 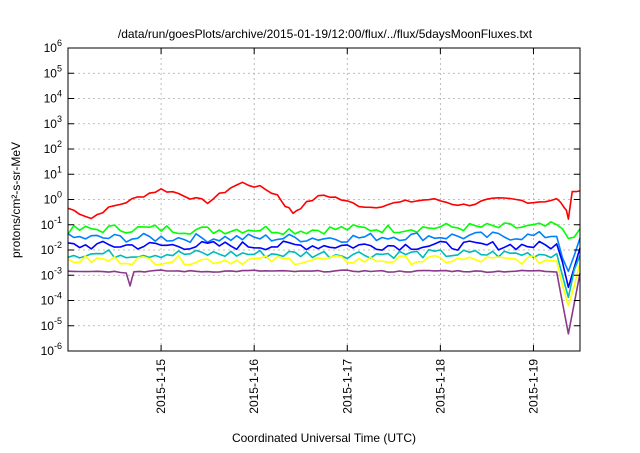 I want to click on x-tick-label: 2015-1-16, so click(x=254, y=386).